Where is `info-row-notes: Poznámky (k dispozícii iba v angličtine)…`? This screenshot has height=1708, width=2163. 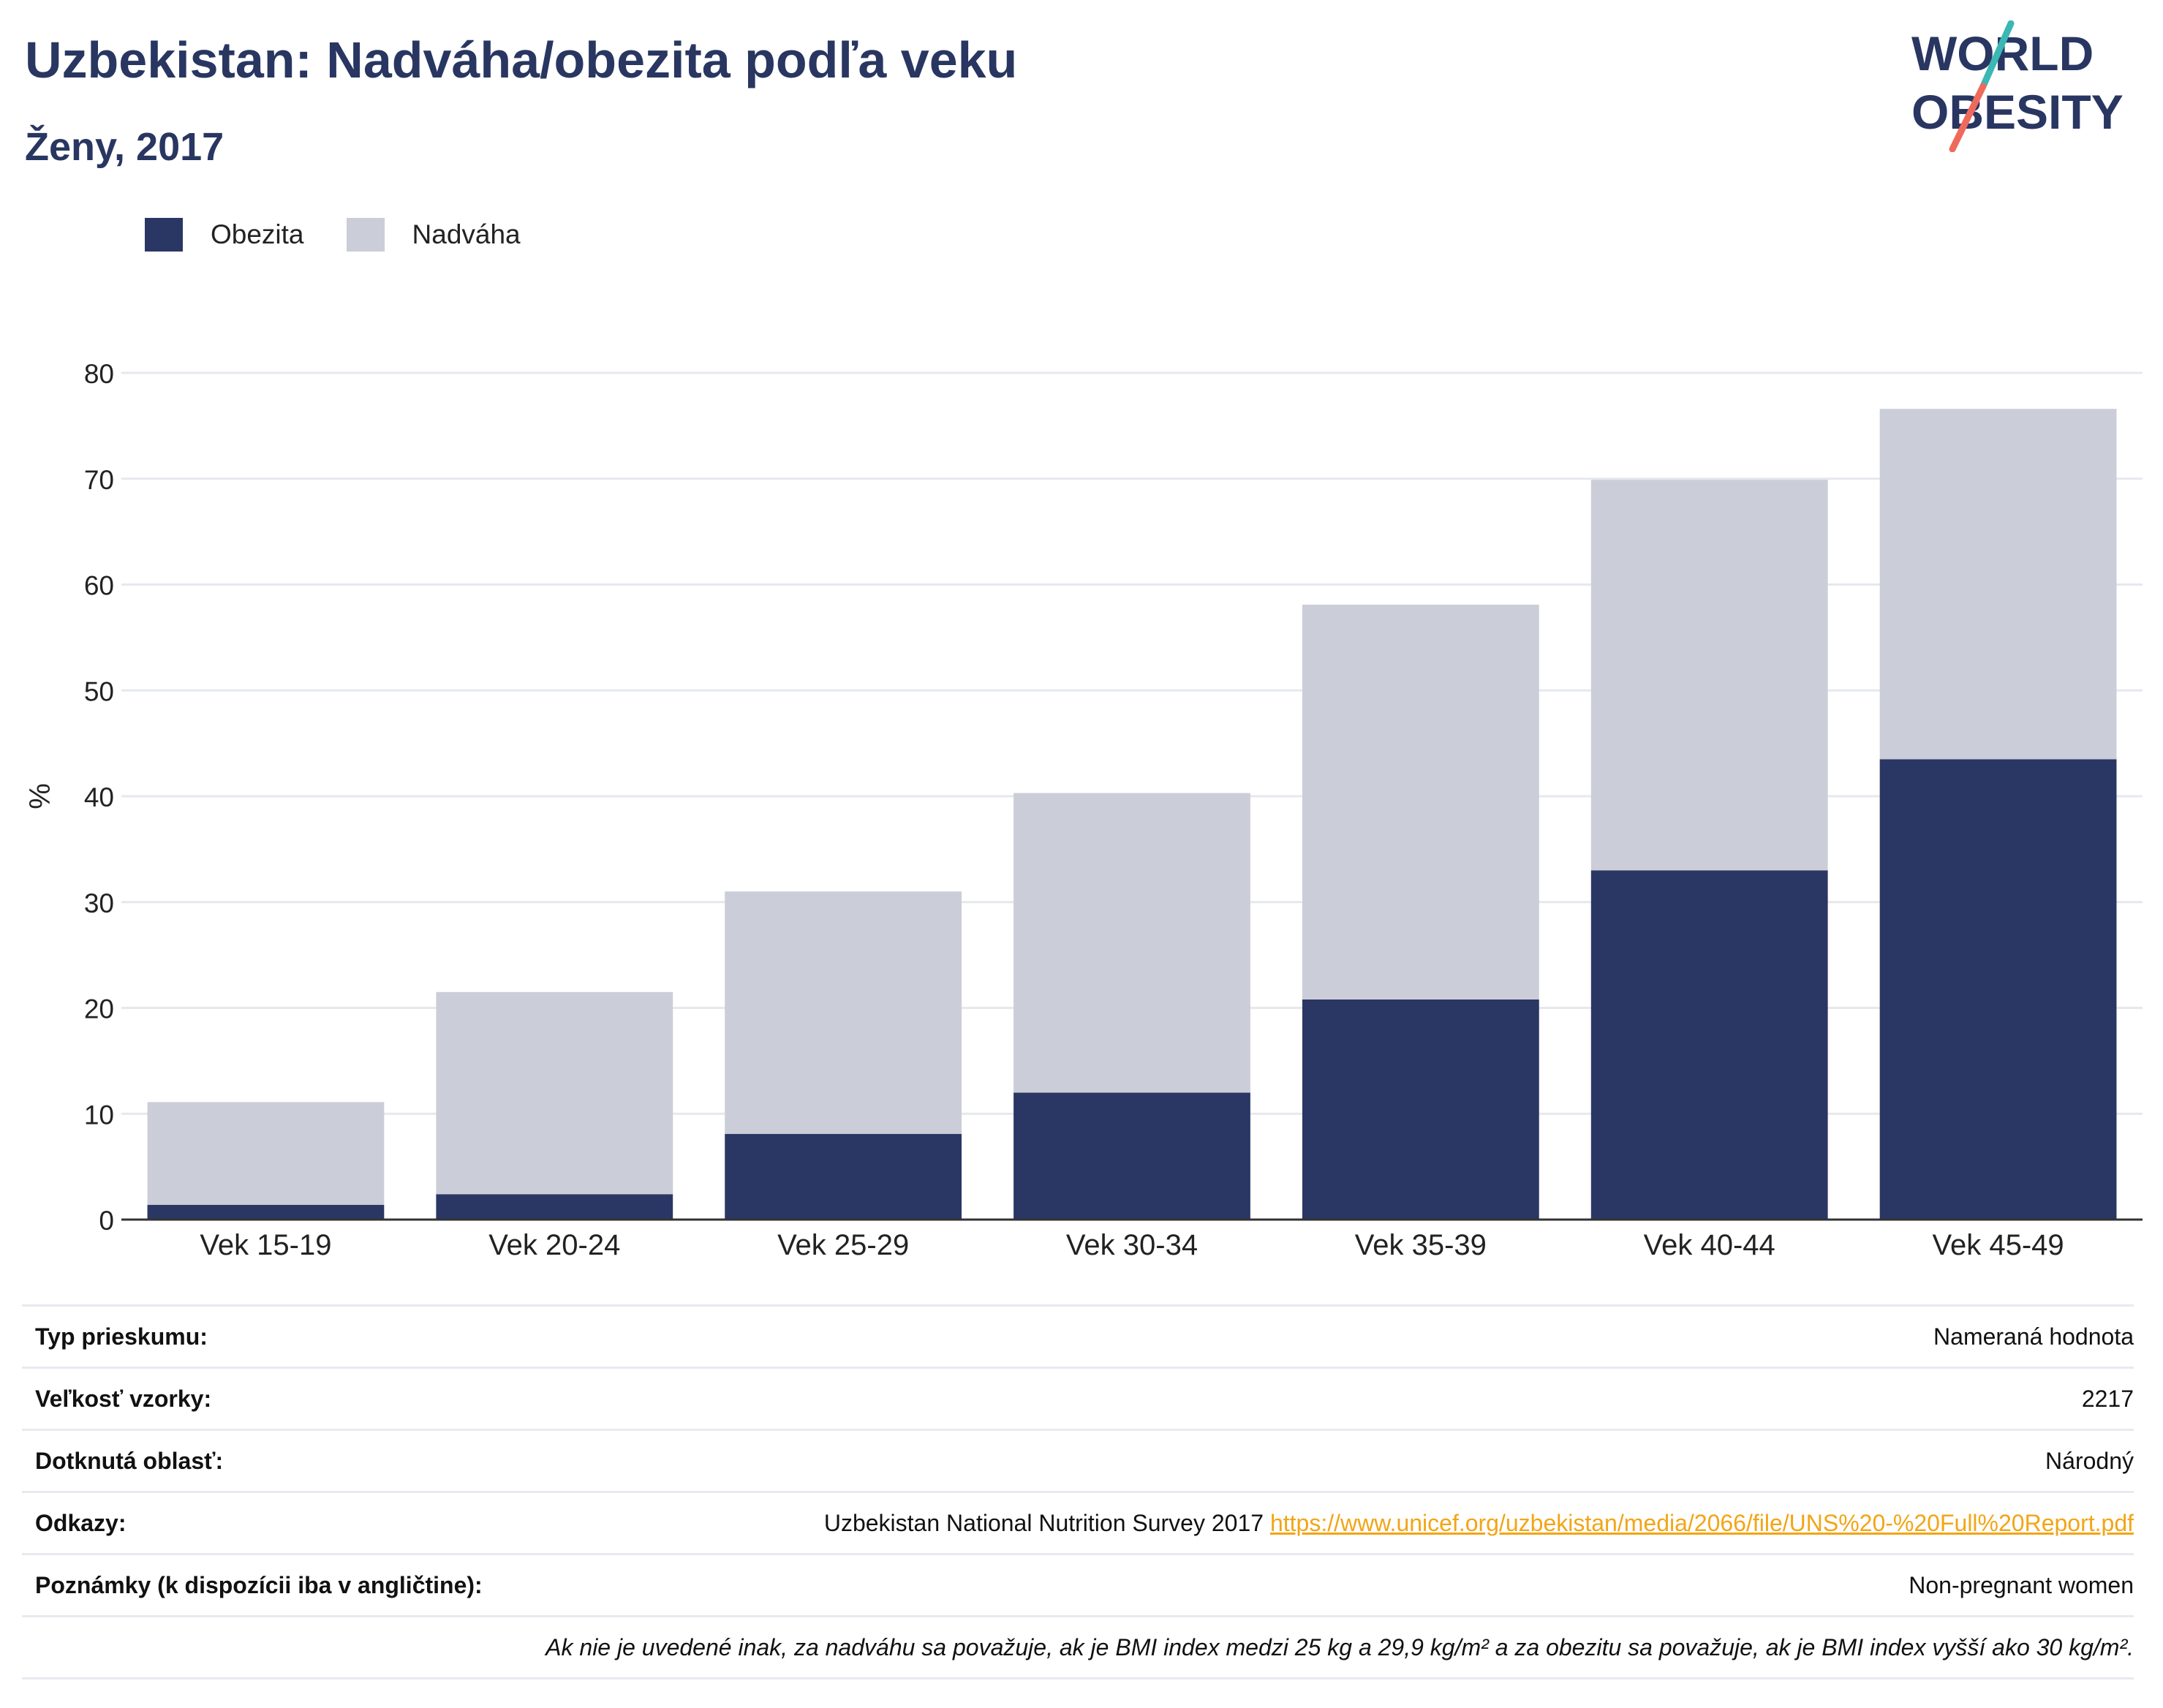
info-row-notes: Poznámky (k dispozícii iba v angličtine)… is located at coordinates (1078, 1584).